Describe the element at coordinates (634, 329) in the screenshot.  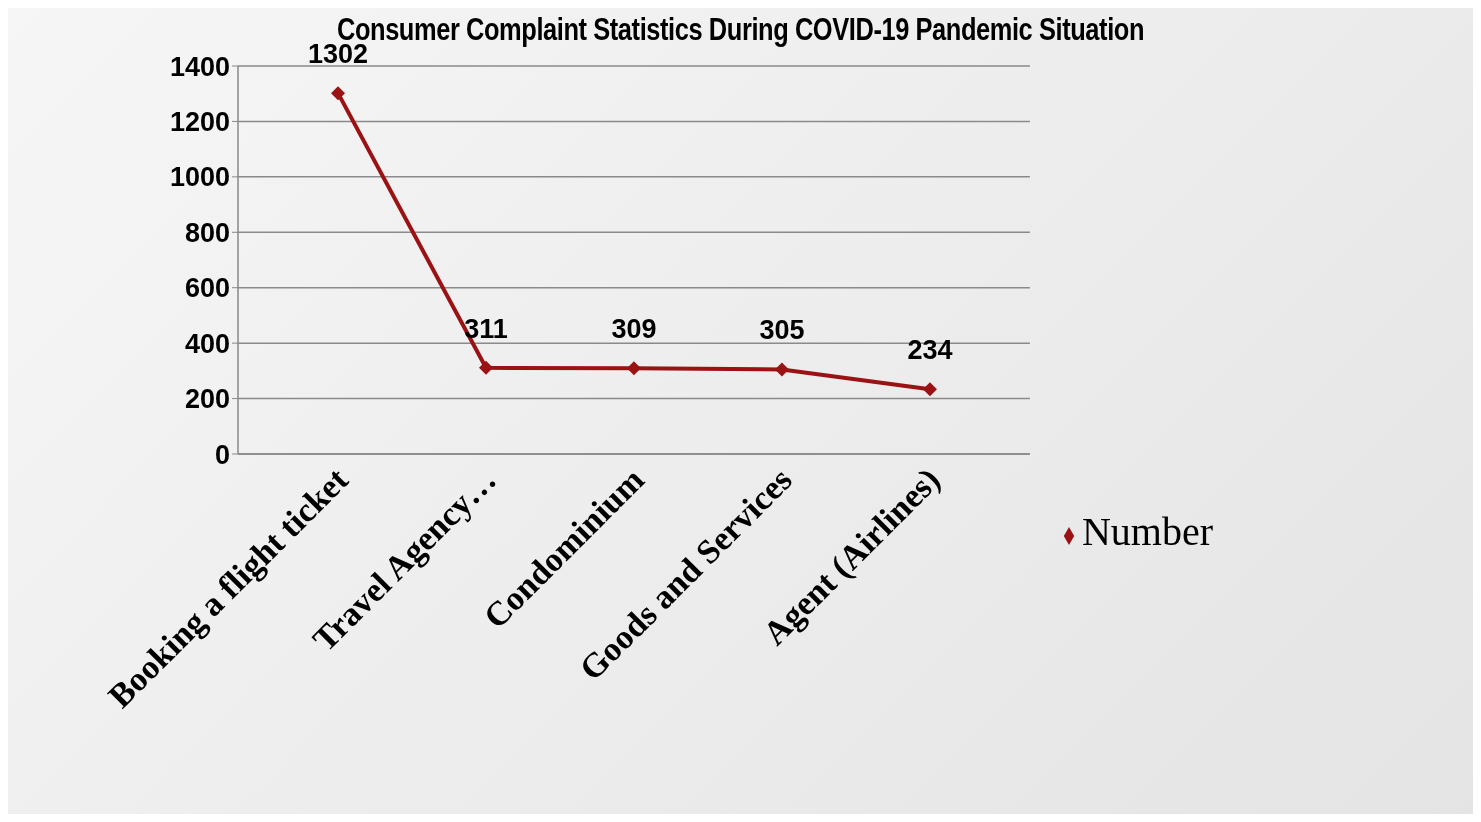
I see `data-label: 309` at that location.